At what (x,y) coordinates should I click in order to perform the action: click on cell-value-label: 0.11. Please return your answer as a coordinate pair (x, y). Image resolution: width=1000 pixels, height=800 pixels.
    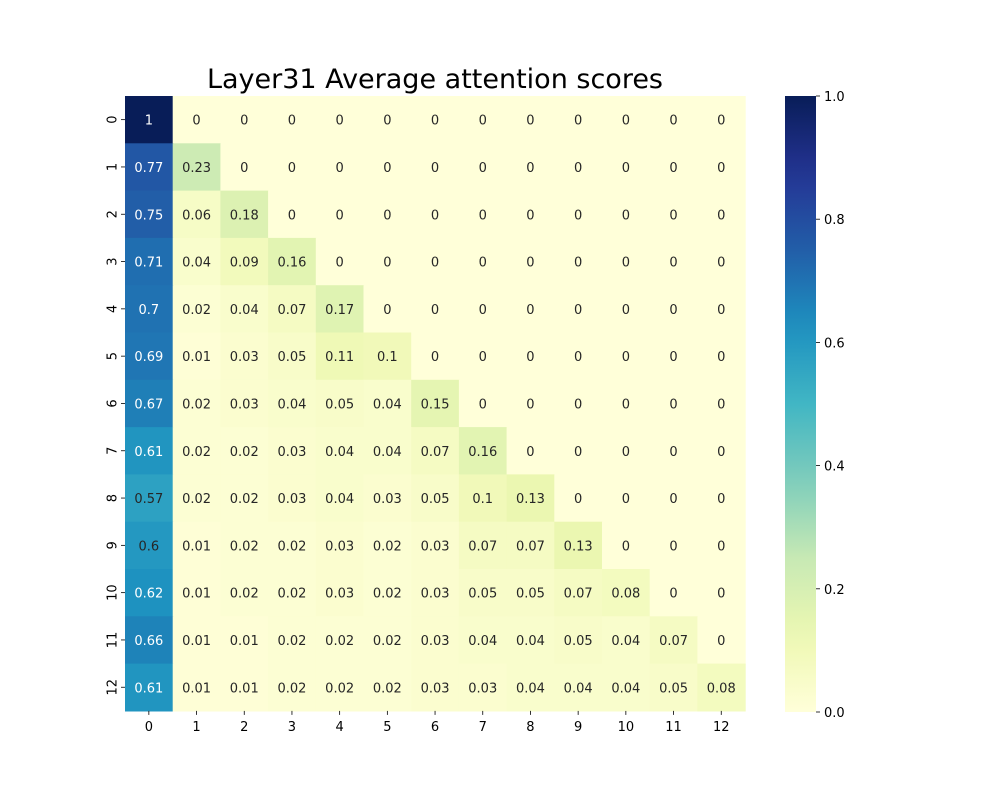
    Looking at the image, I should click on (339, 357).